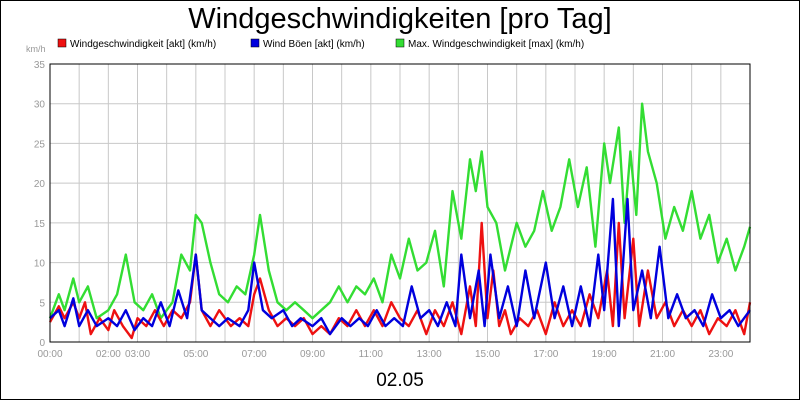  What do you see at coordinates (49, 354) in the screenshot?
I see `x-tick-label-0: 00:00` at bounding box center [49, 354].